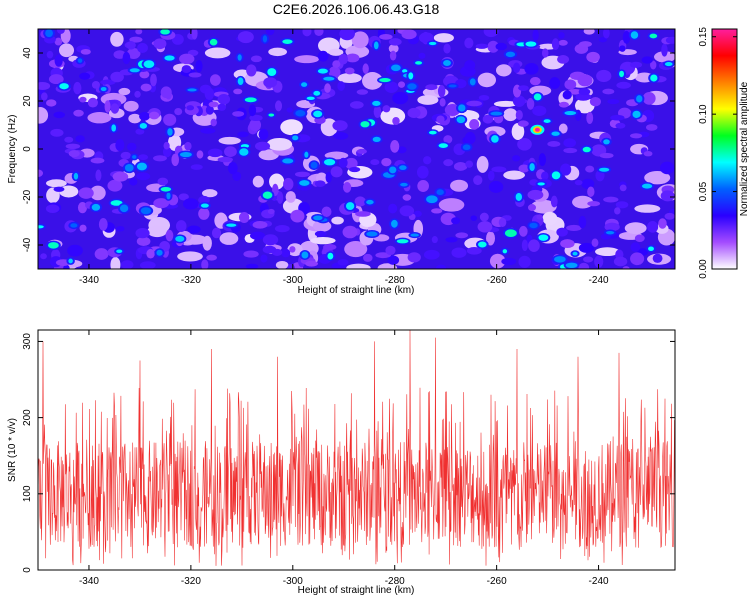  I want to click on colorbar-tick-label: 0.15, so click(703, 37).